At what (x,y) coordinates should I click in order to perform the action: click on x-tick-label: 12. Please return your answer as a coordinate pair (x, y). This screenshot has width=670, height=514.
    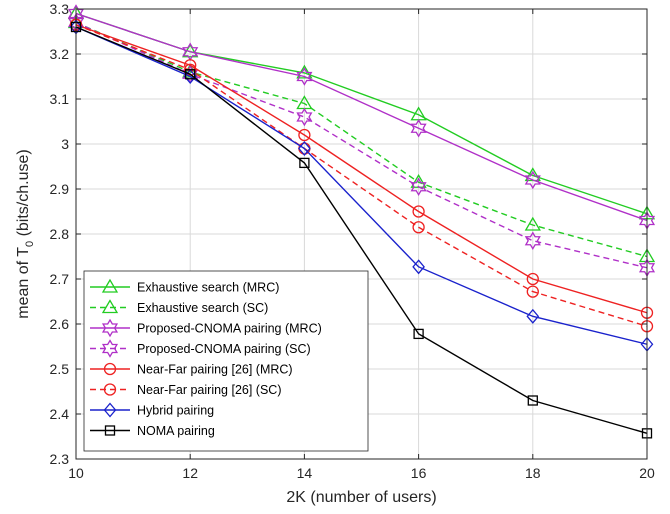
    Looking at the image, I should click on (190, 473).